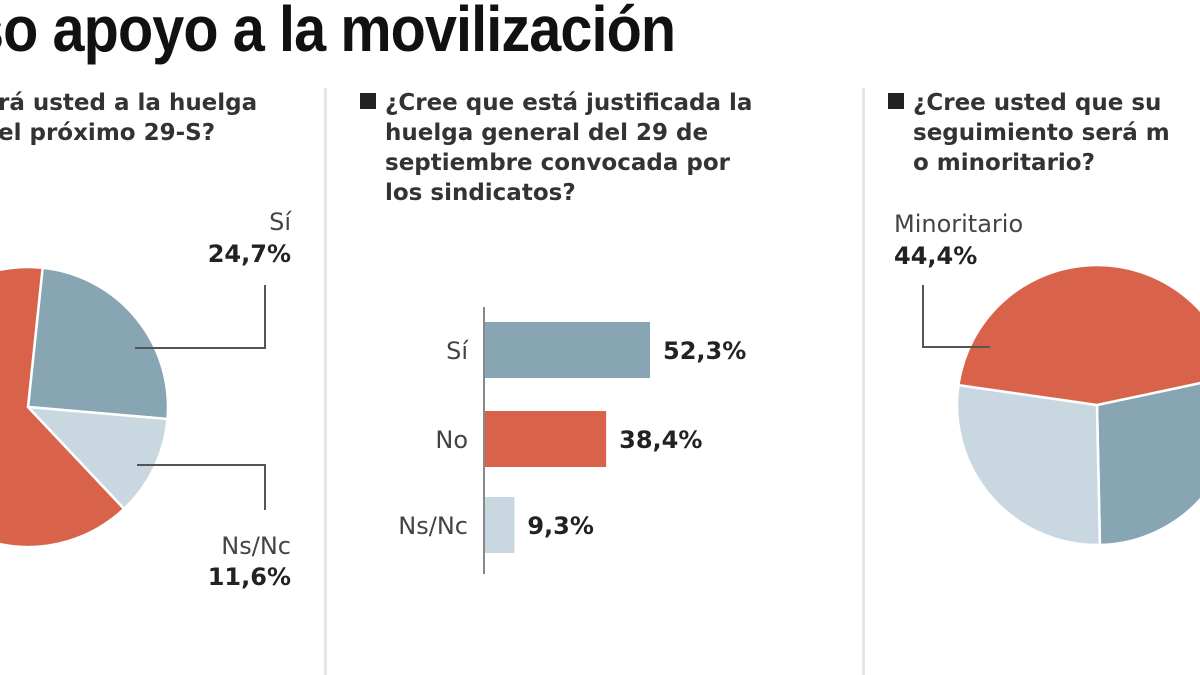  What do you see at coordinates (338, 32) in the screenshot?
I see `page-title: so apoyo a la movilización` at bounding box center [338, 32].